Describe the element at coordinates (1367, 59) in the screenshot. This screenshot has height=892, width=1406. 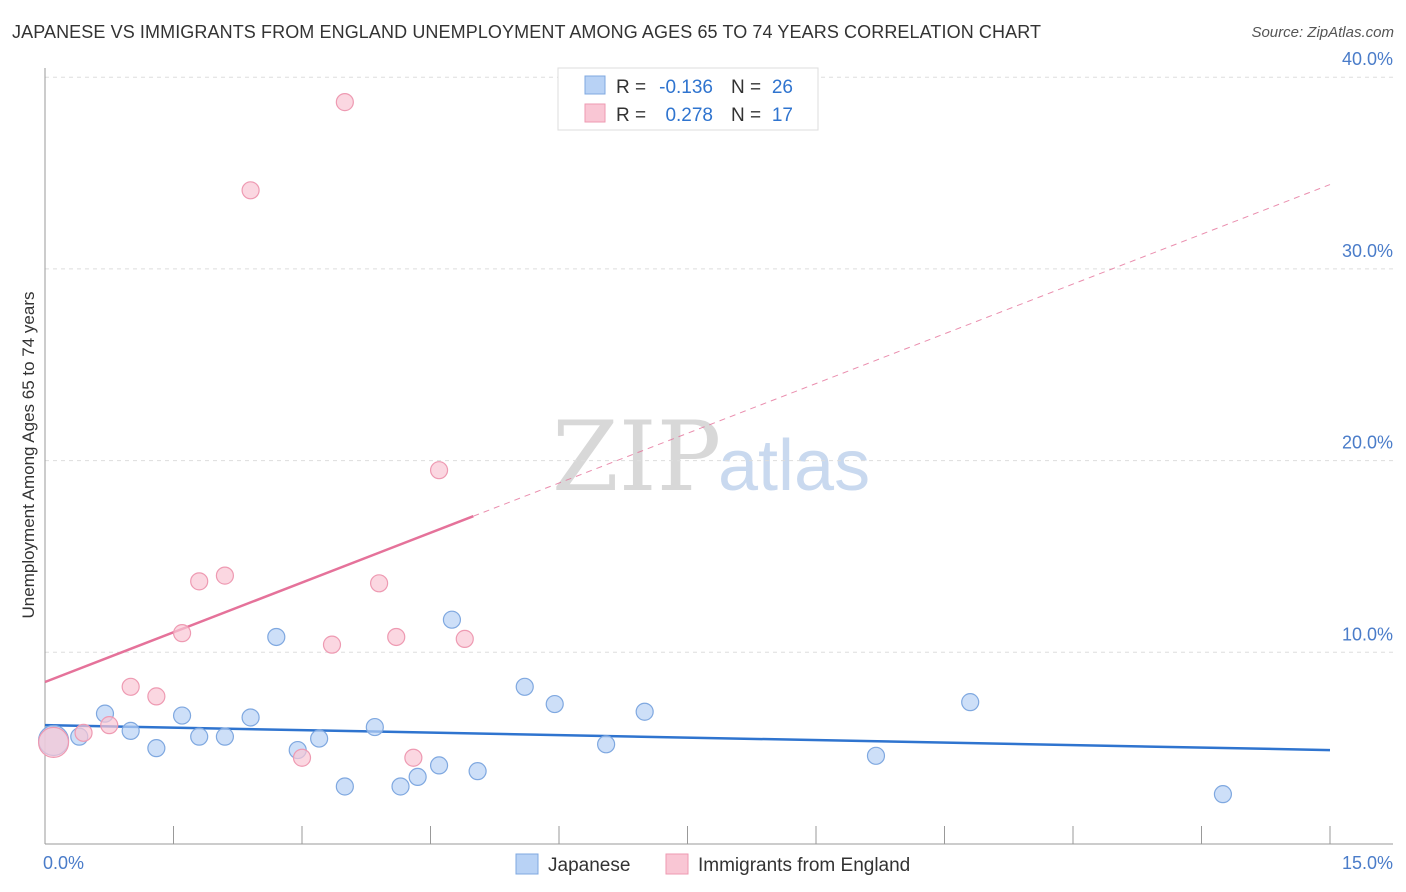
I see `y-tick-label: 40.0%` at that location.